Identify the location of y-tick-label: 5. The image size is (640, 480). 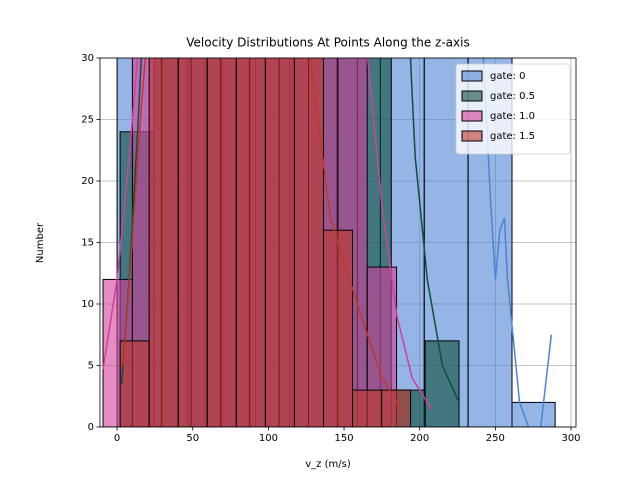
(91, 366).